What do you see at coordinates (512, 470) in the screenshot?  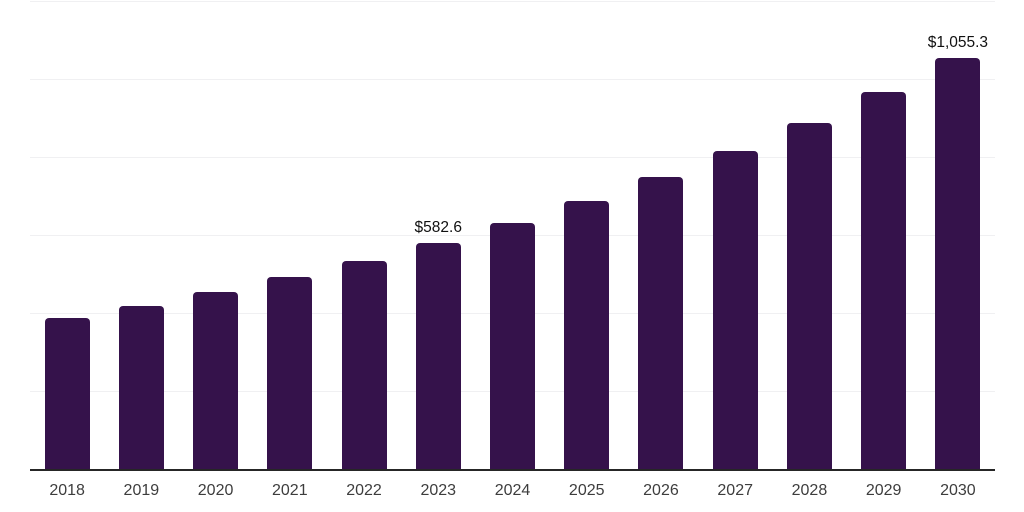 I see `x-axis-line` at bounding box center [512, 470].